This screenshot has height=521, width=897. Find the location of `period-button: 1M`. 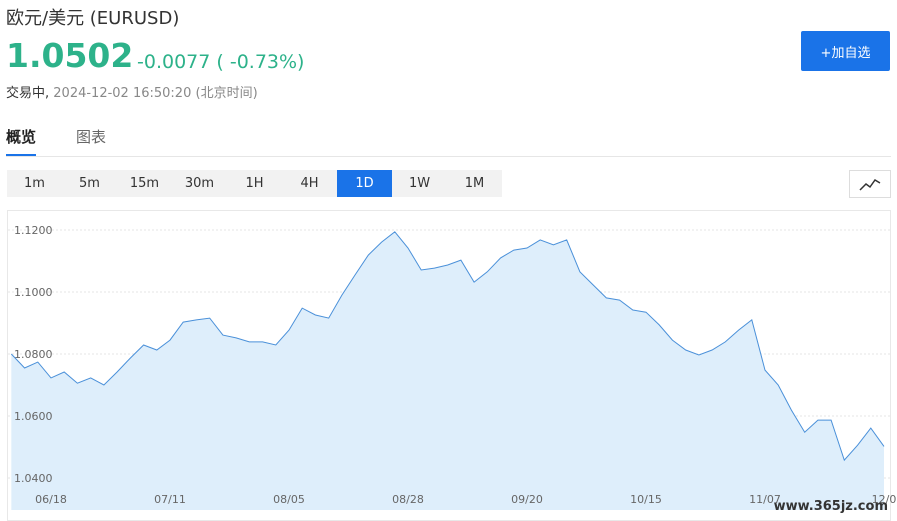

period-button: 1M is located at coordinates (474, 183).